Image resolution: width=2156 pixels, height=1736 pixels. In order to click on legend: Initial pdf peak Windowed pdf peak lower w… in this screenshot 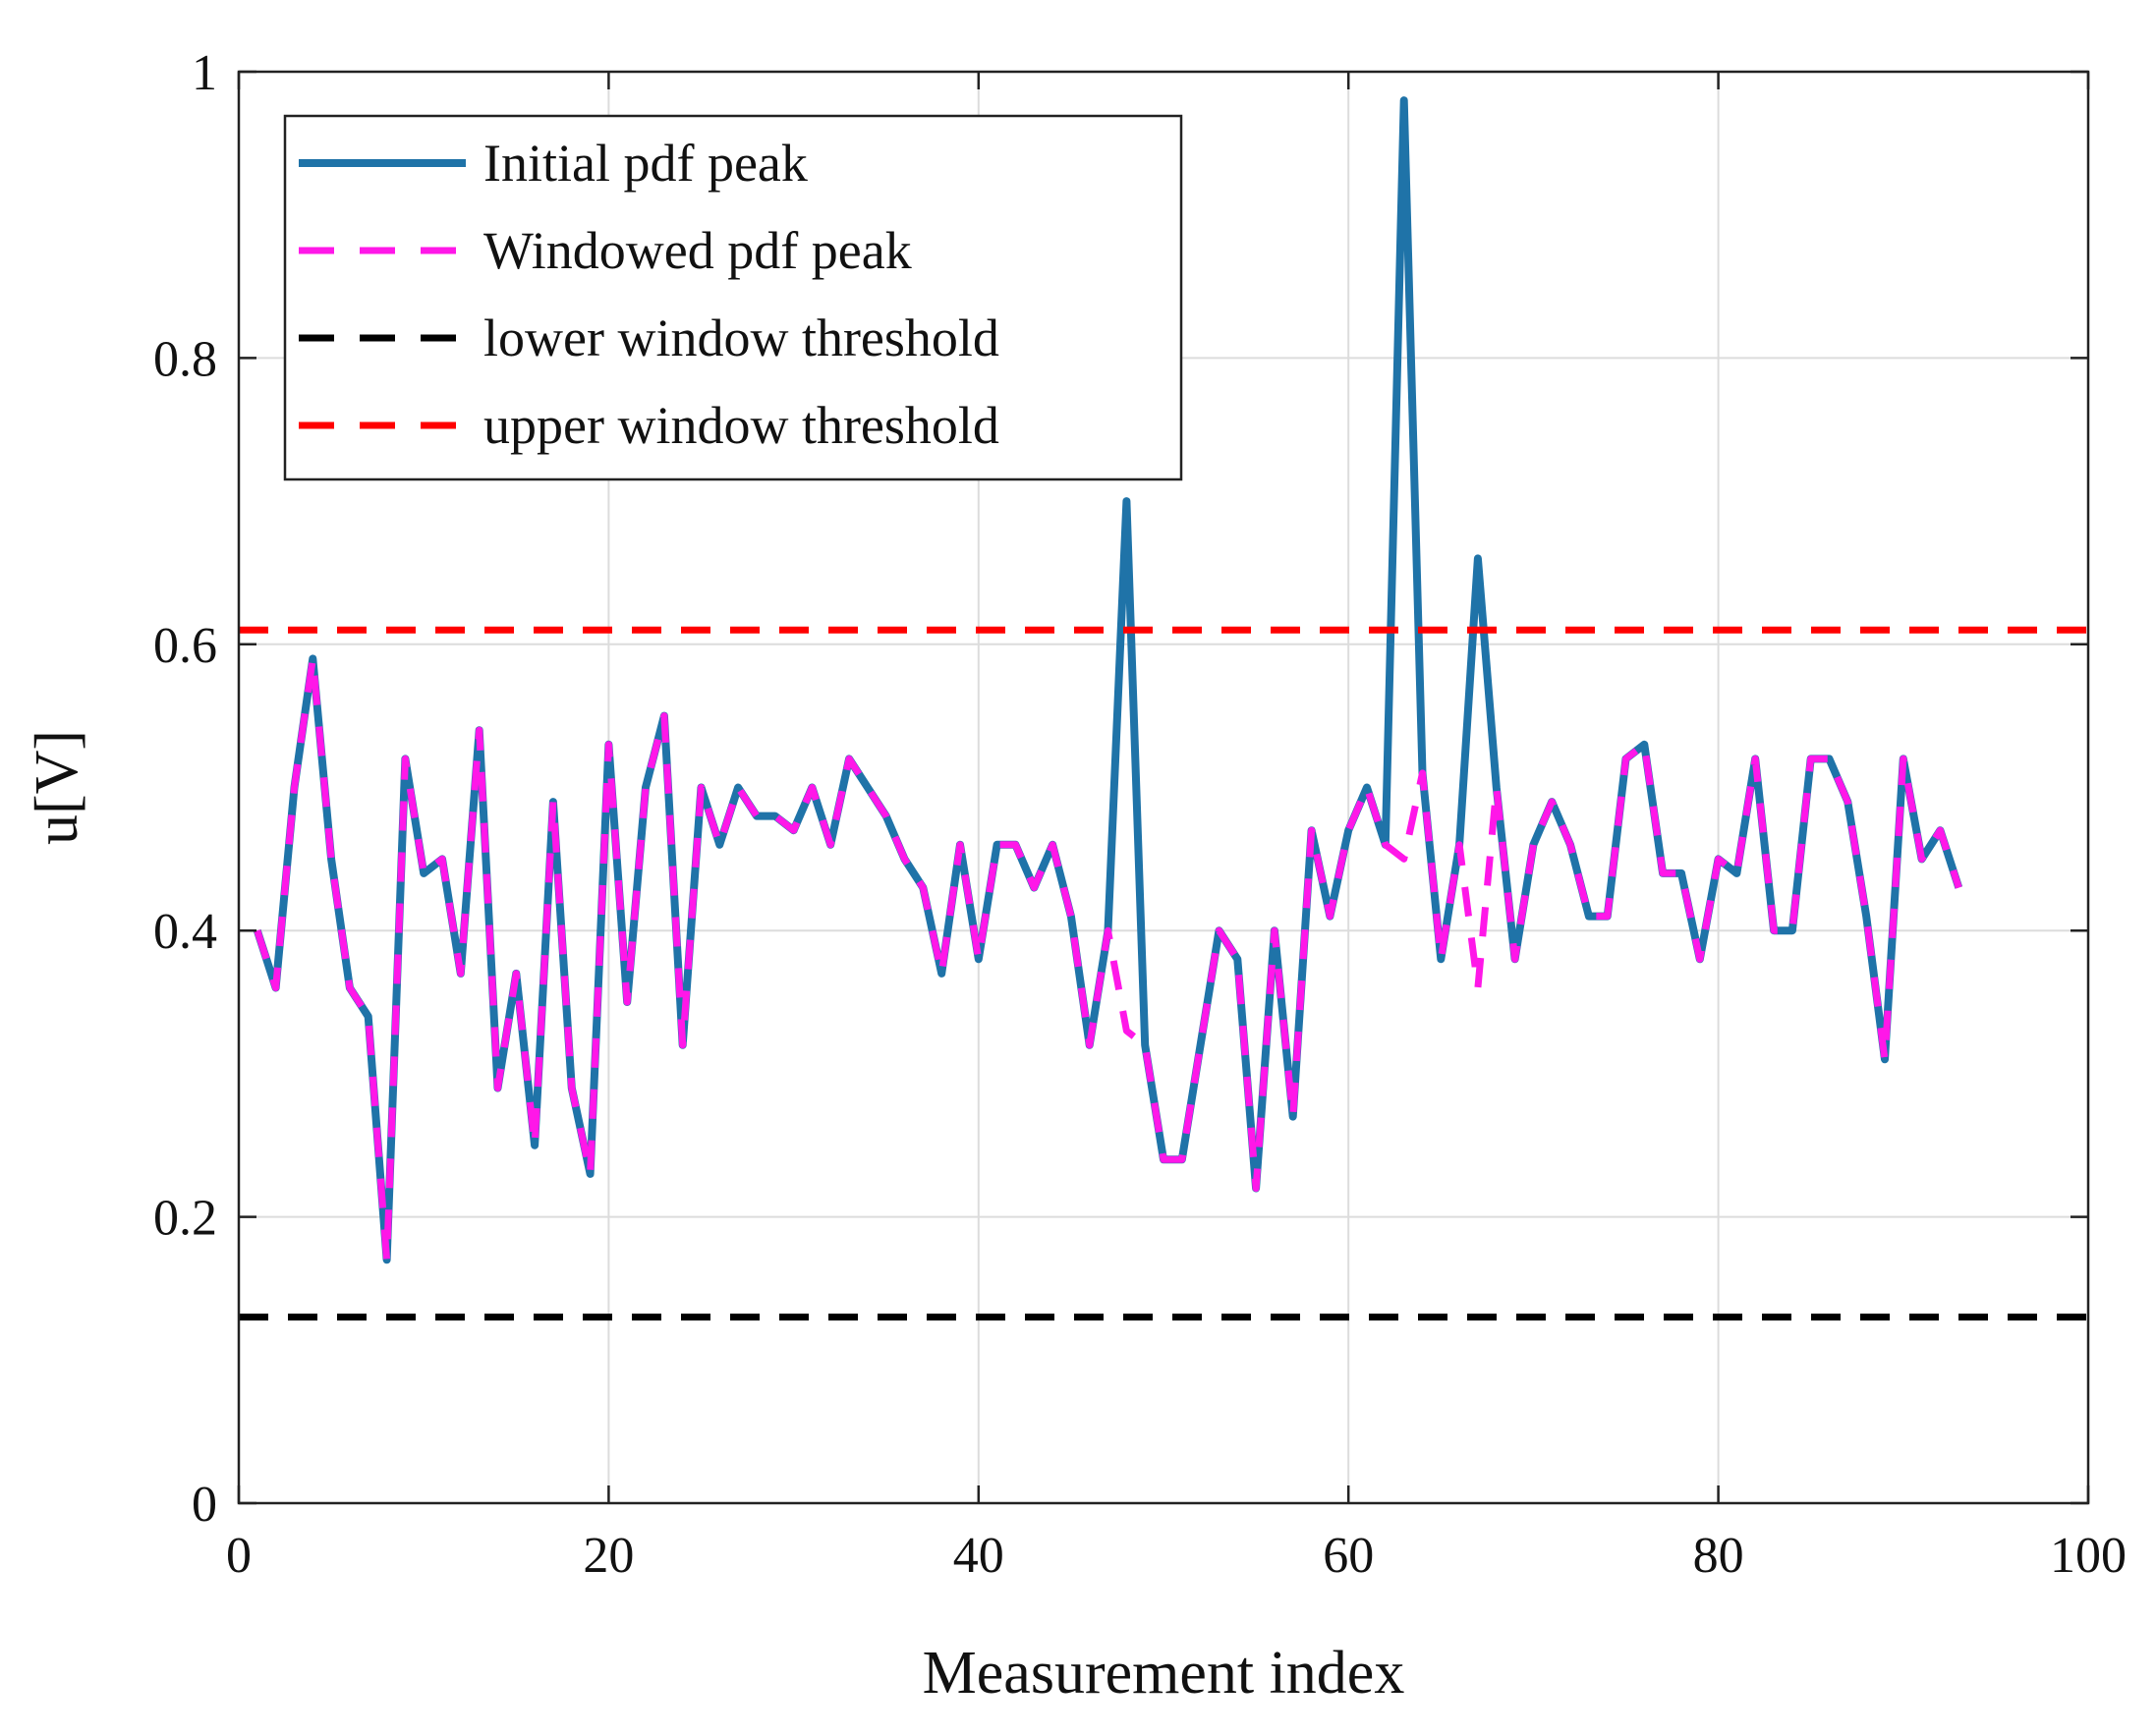, I will do `click(733, 297)`.